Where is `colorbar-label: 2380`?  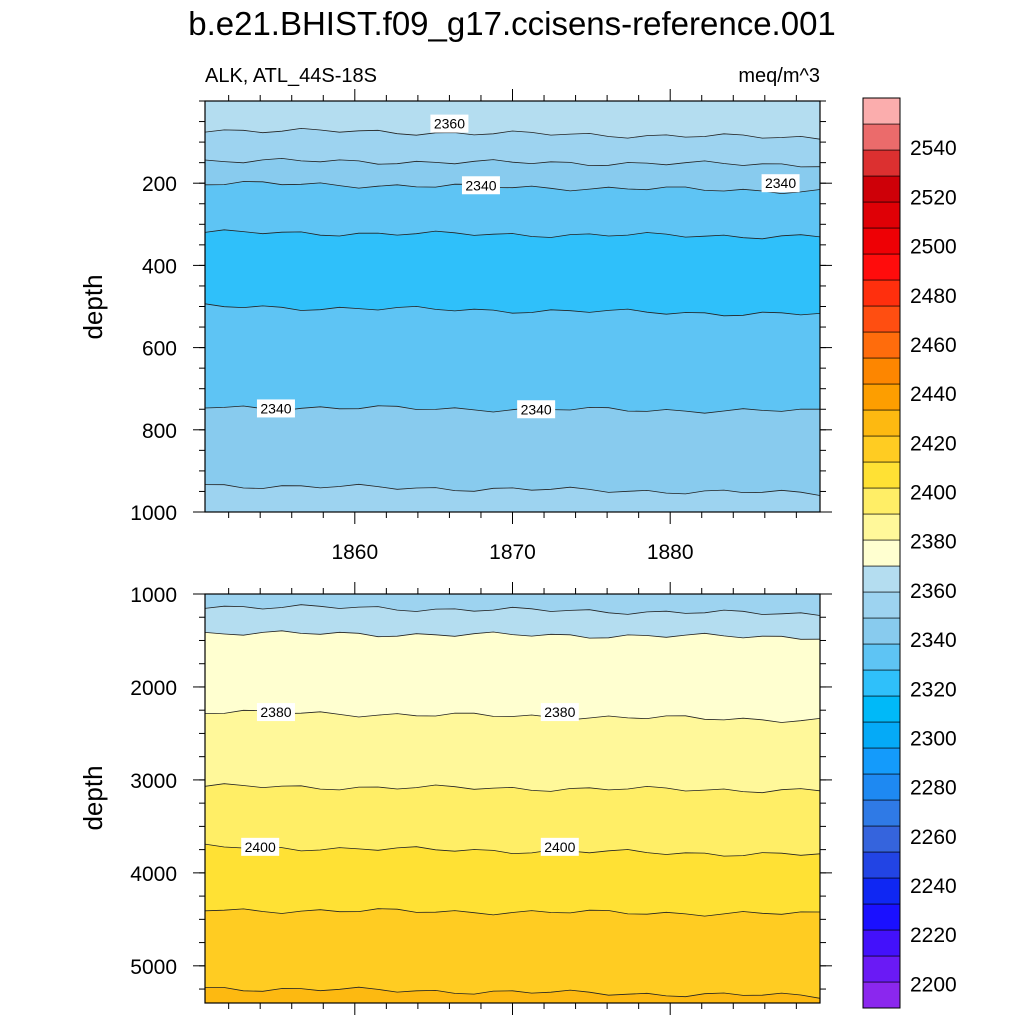 colorbar-label: 2380 is located at coordinates (933, 542).